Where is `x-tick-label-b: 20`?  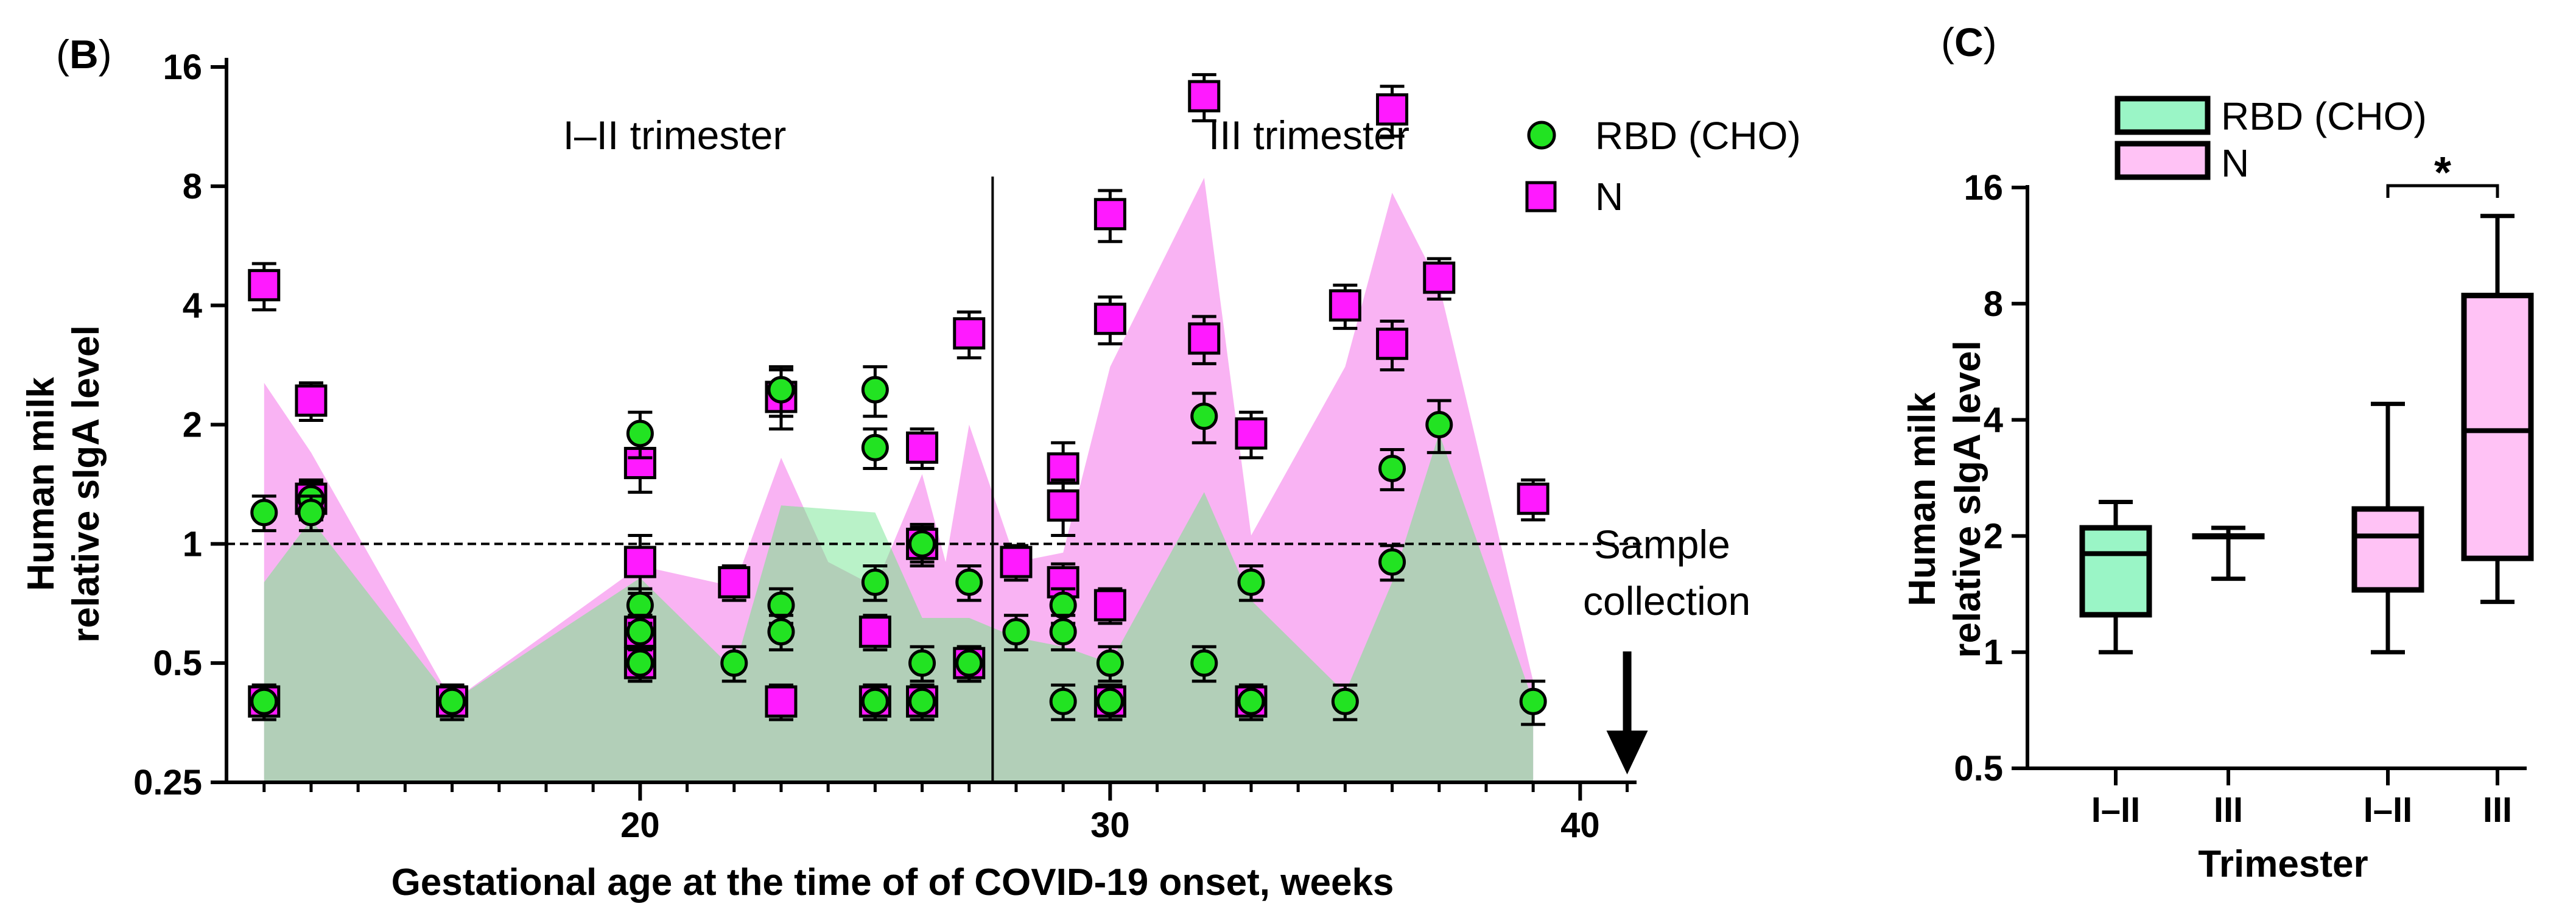 x-tick-label-b: 20 is located at coordinates (640, 825).